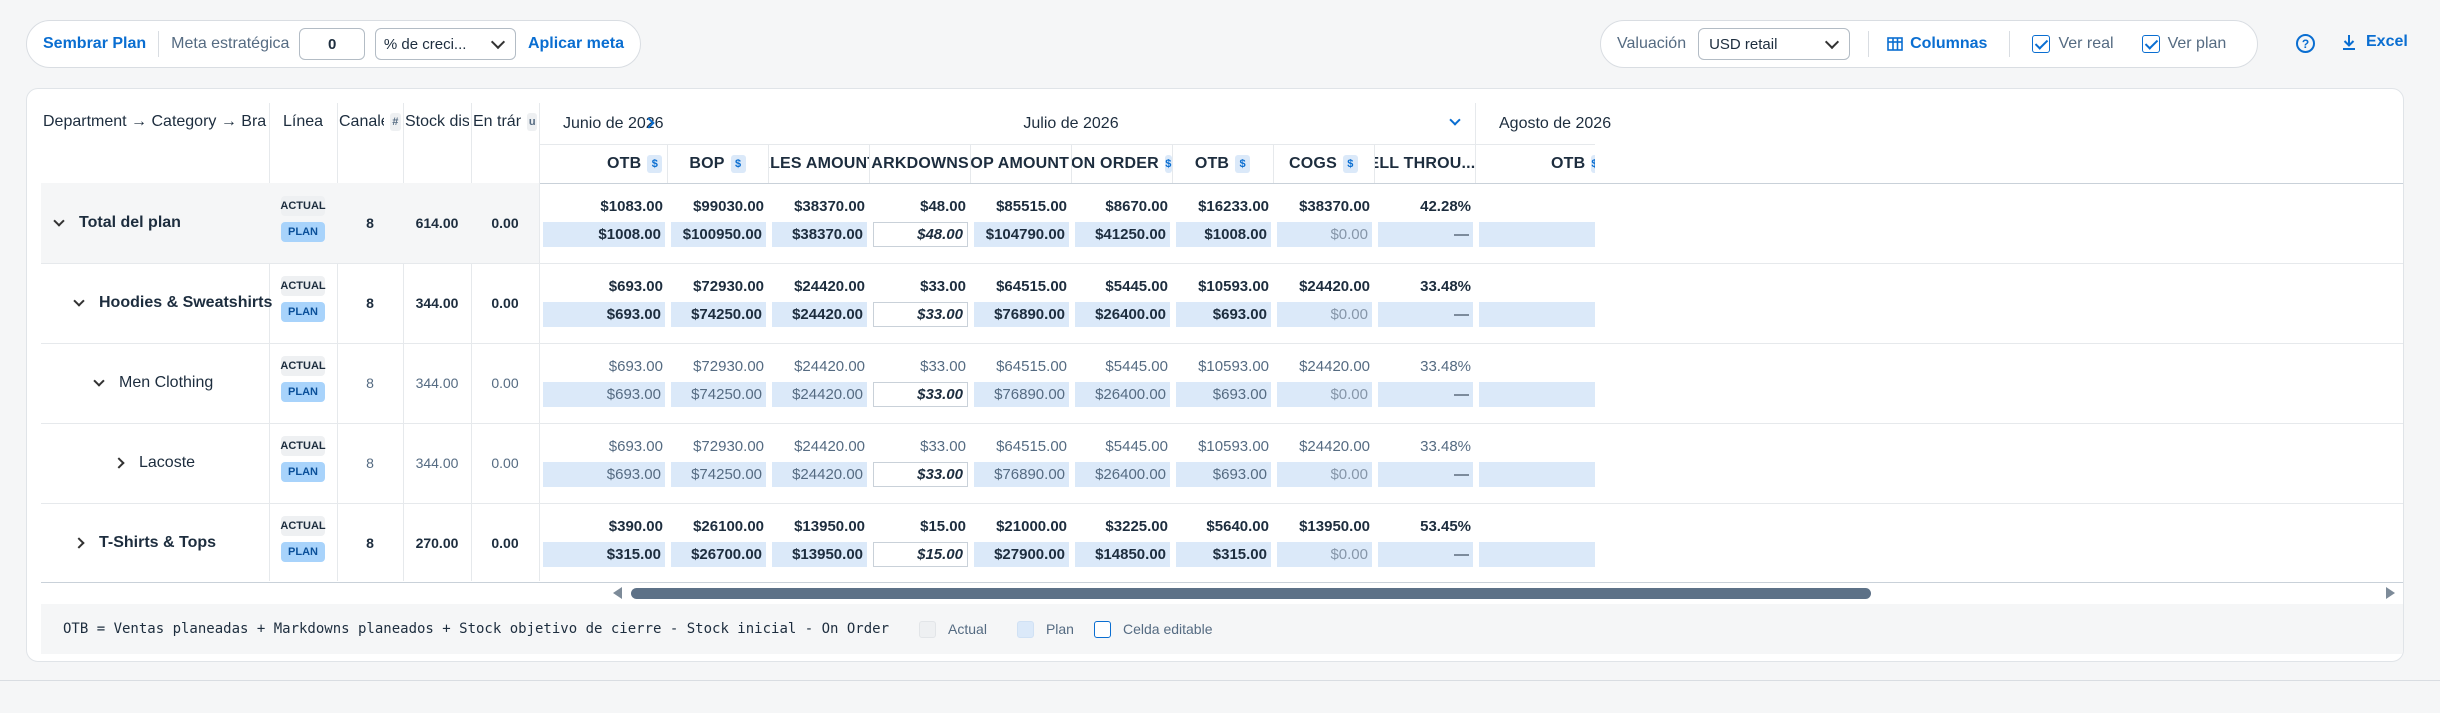 Image resolution: width=2440 pixels, height=713 pixels. What do you see at coordinates (2391, 593) in the screenshot?
I see `scroll-right-icon` at bounding box center [2391, 593].